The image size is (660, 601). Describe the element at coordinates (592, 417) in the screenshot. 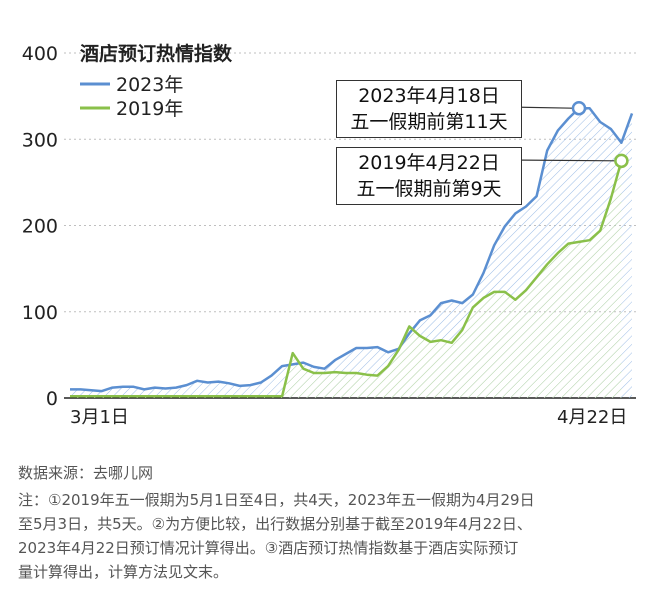

I see `x-end-label: 4月22日` at that location.